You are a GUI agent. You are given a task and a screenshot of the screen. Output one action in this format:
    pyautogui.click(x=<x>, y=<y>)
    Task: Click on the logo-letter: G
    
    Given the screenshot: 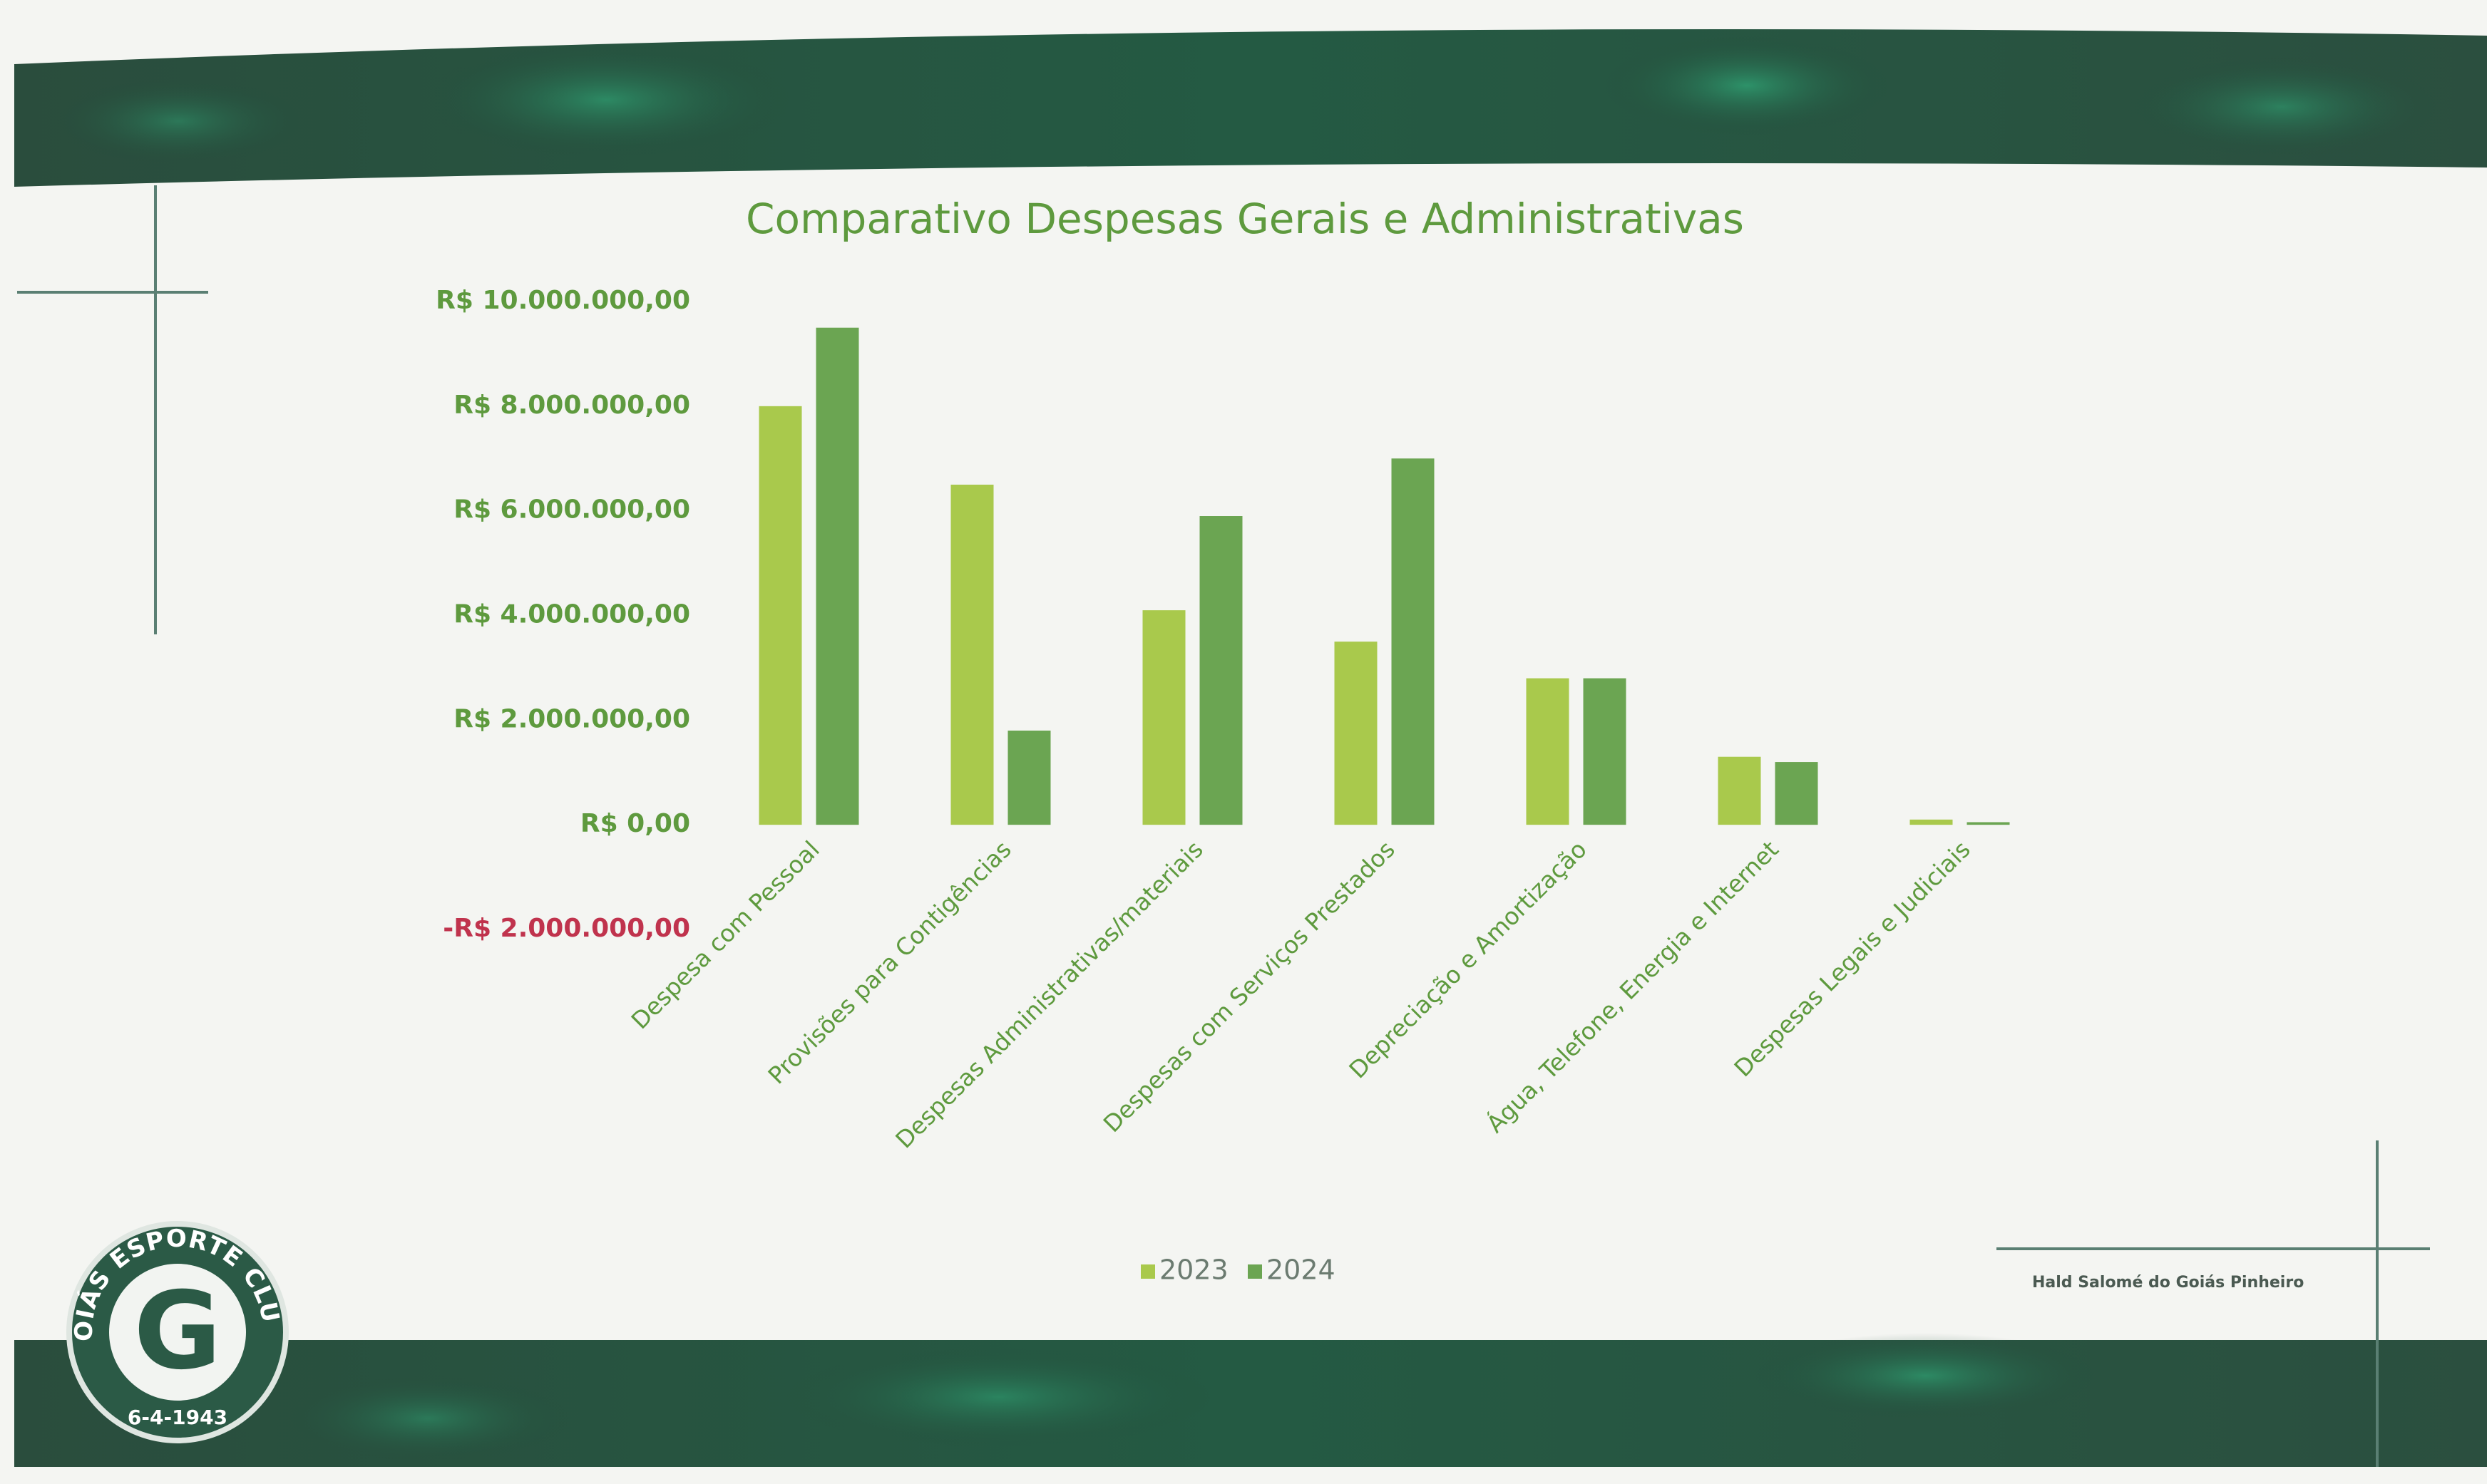 What is the action you would take?
    pyautogui.click(x=177, y=1331)
    